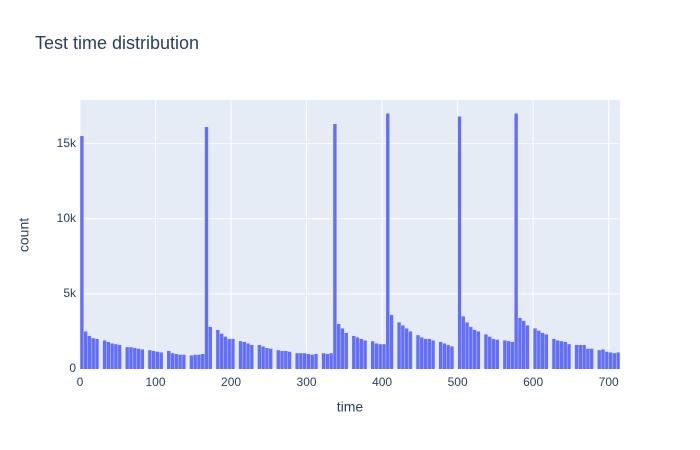 The image size is (700, 450). I want to click on y-tick-label: 0, so click(72, 368).